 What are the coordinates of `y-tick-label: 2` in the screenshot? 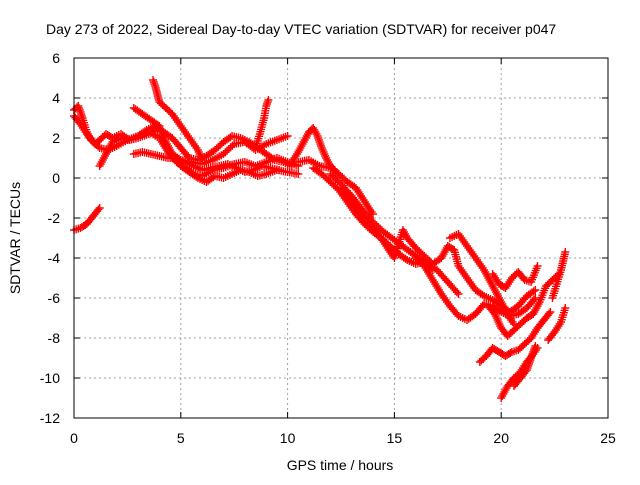 It's located at (56, 138).